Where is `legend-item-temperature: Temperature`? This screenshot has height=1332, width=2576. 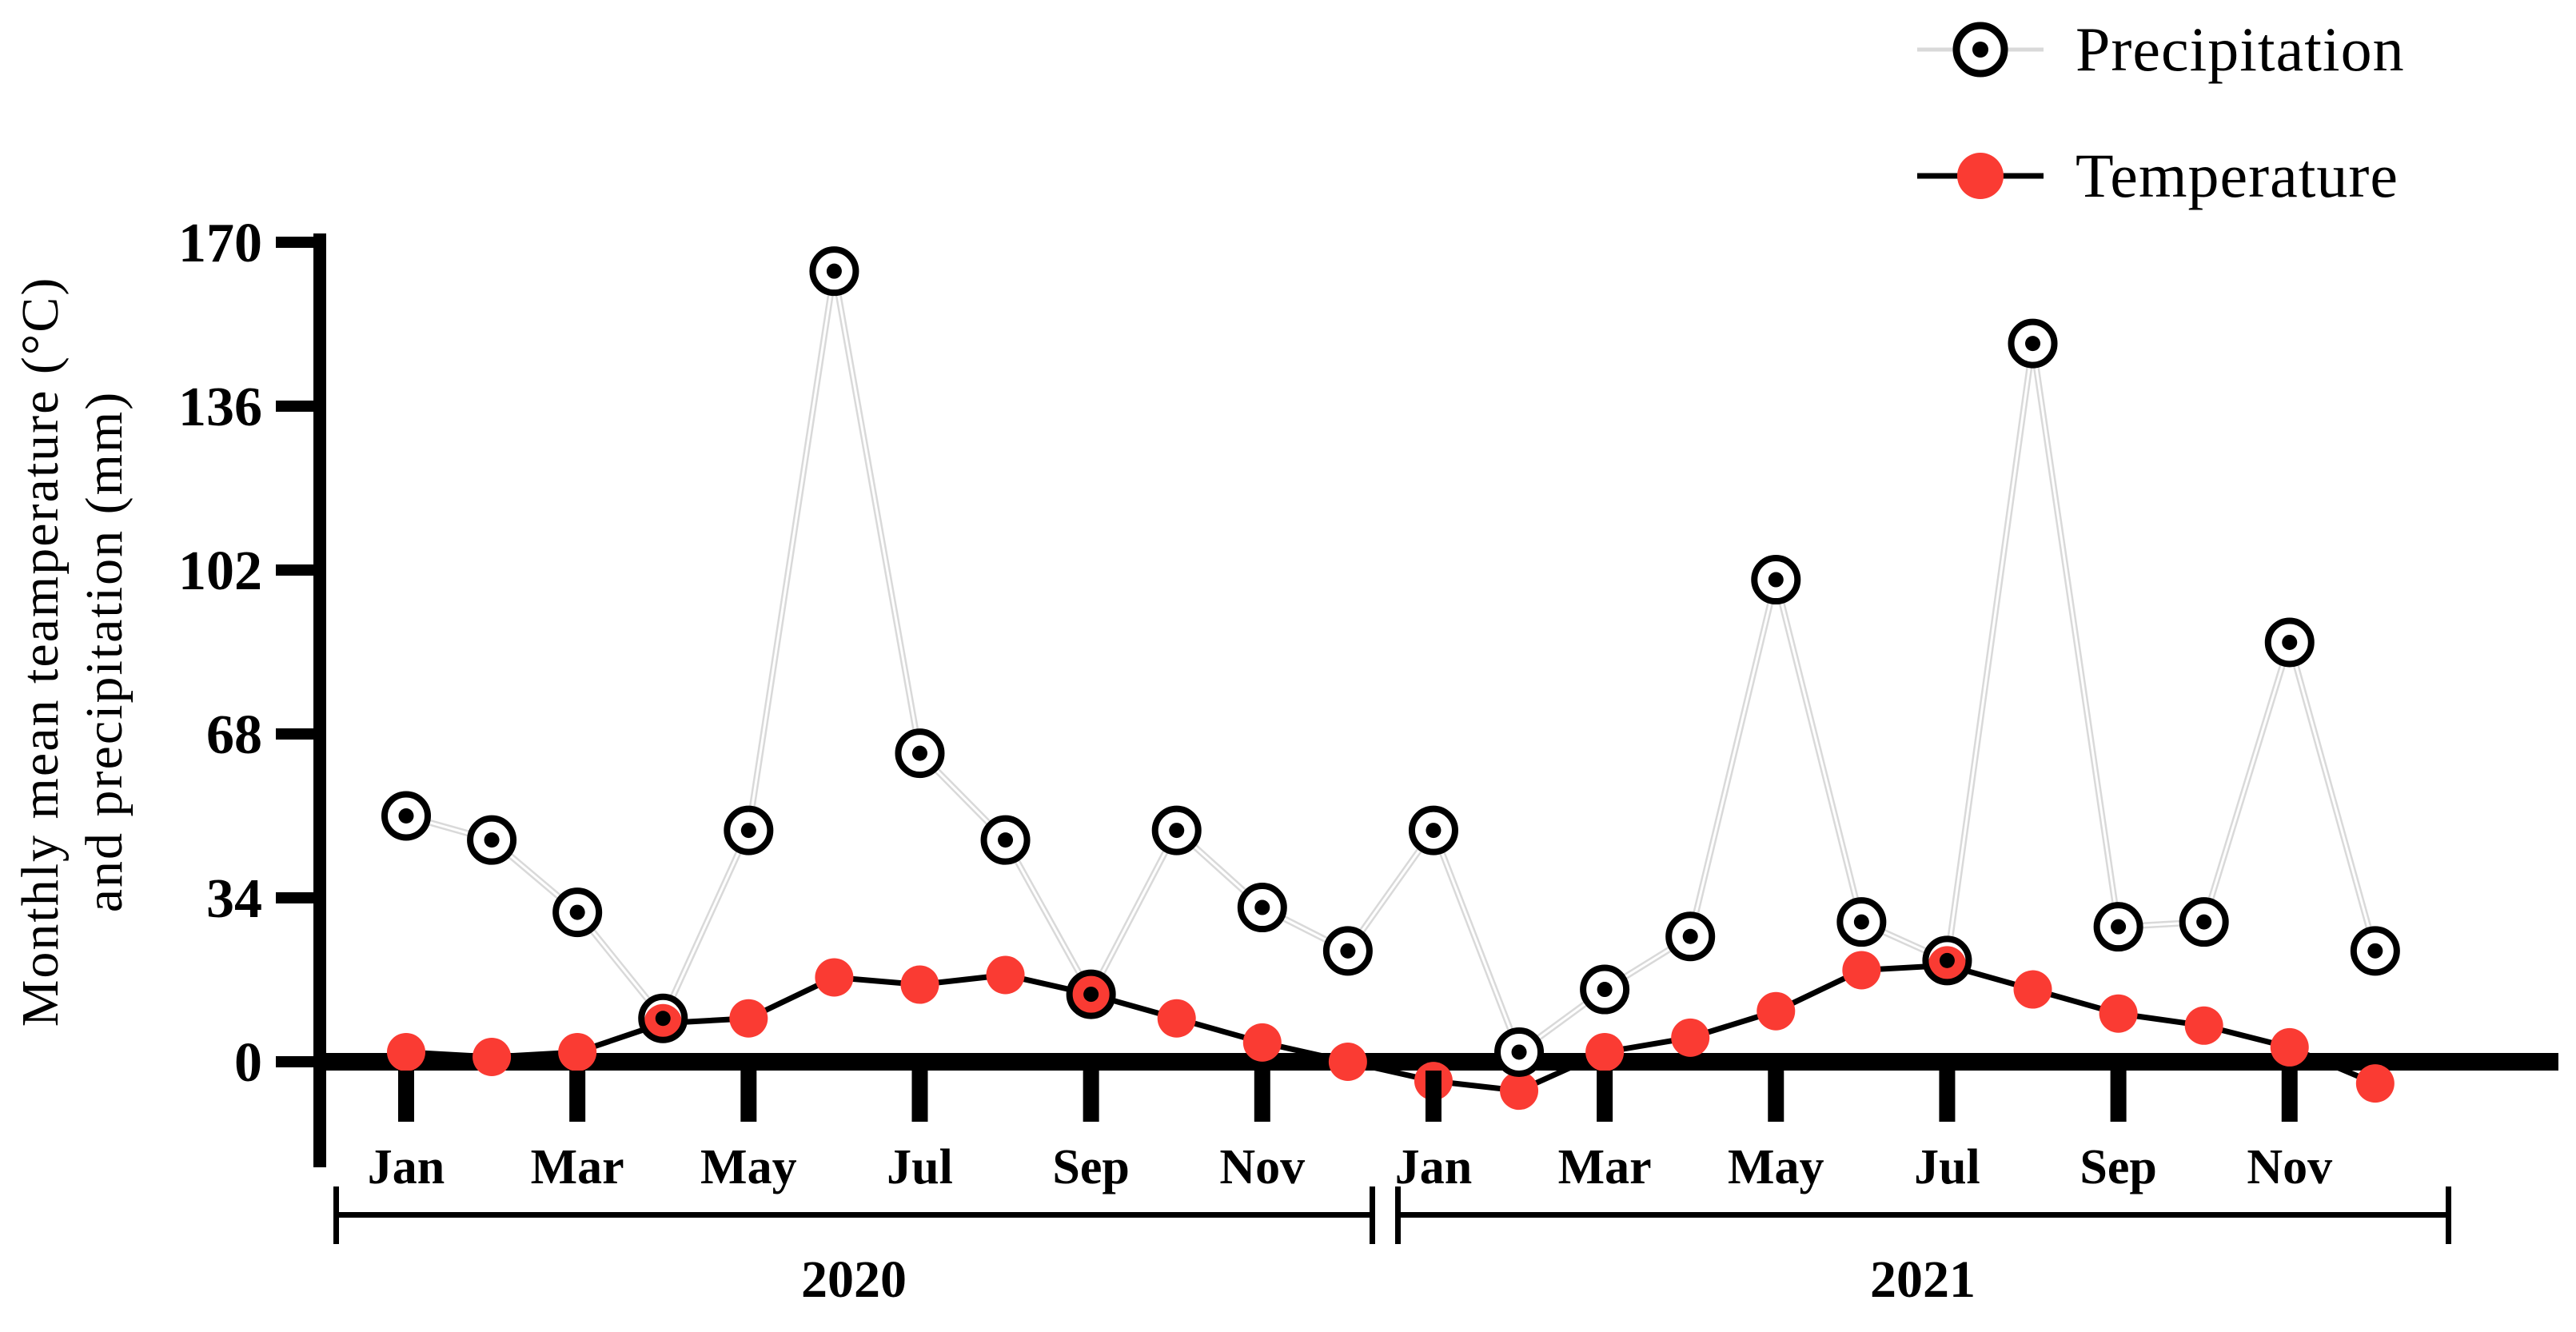 legend-item-temperature: Temperature is located at coordinates (2157, 175).